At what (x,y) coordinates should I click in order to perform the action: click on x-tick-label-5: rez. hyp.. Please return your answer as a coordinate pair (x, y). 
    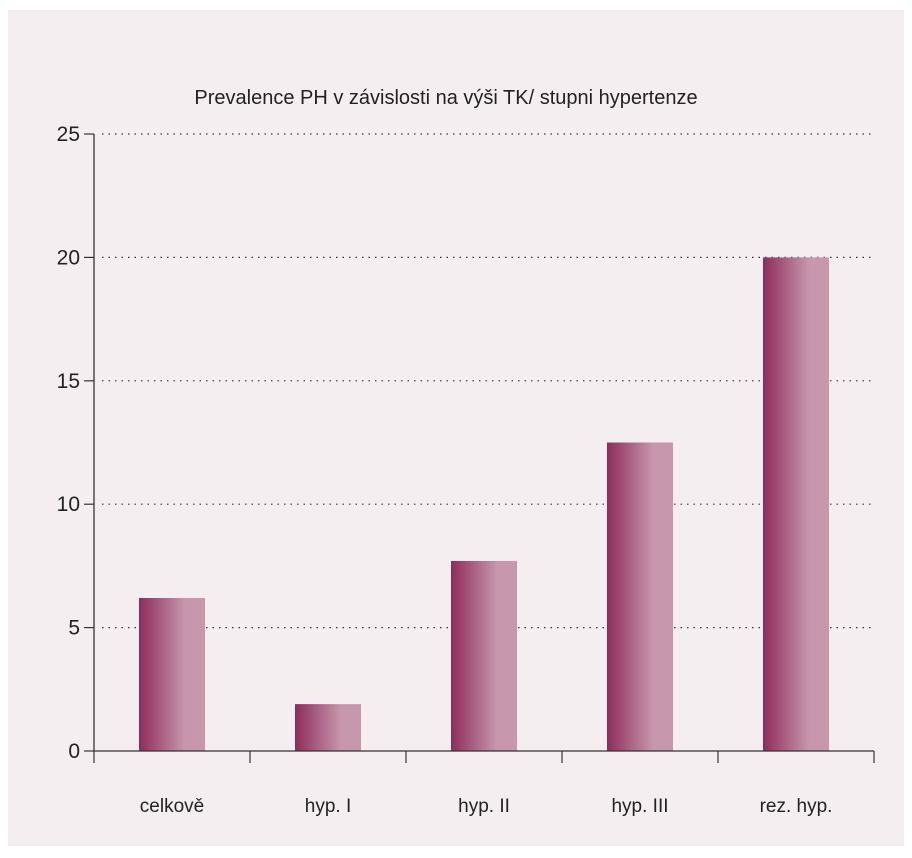
    Looking at the image, I should click on (796, 806).